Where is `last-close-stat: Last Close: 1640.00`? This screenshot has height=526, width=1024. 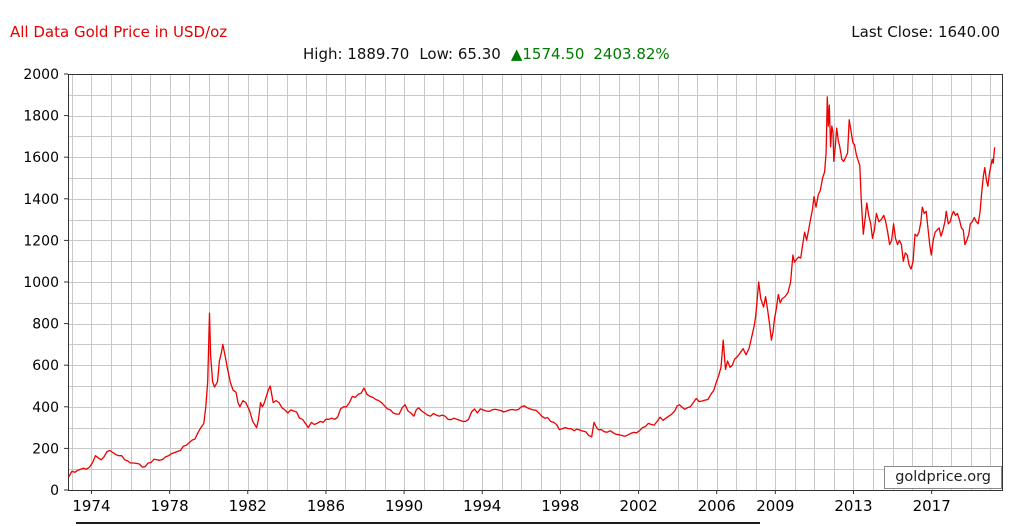 last-close-stat: Last Close: 1640.00 is located at coordinates (925, 32).